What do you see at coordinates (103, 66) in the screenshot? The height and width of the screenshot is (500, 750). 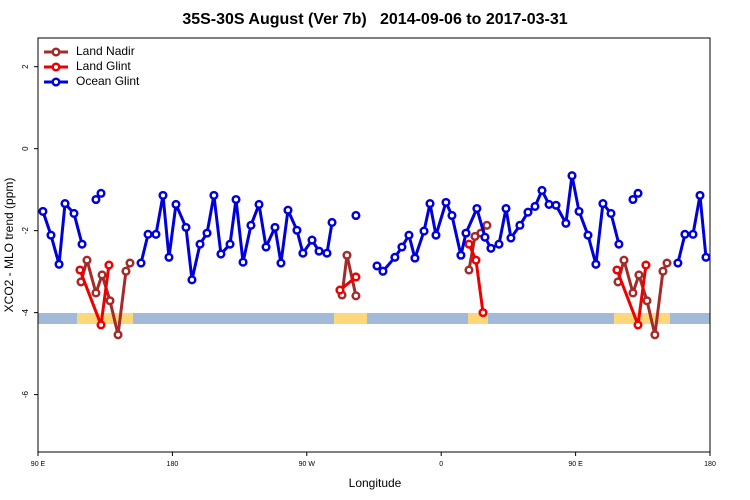 I see `legend-label: Land Glint` at bounding box center [103, 66].